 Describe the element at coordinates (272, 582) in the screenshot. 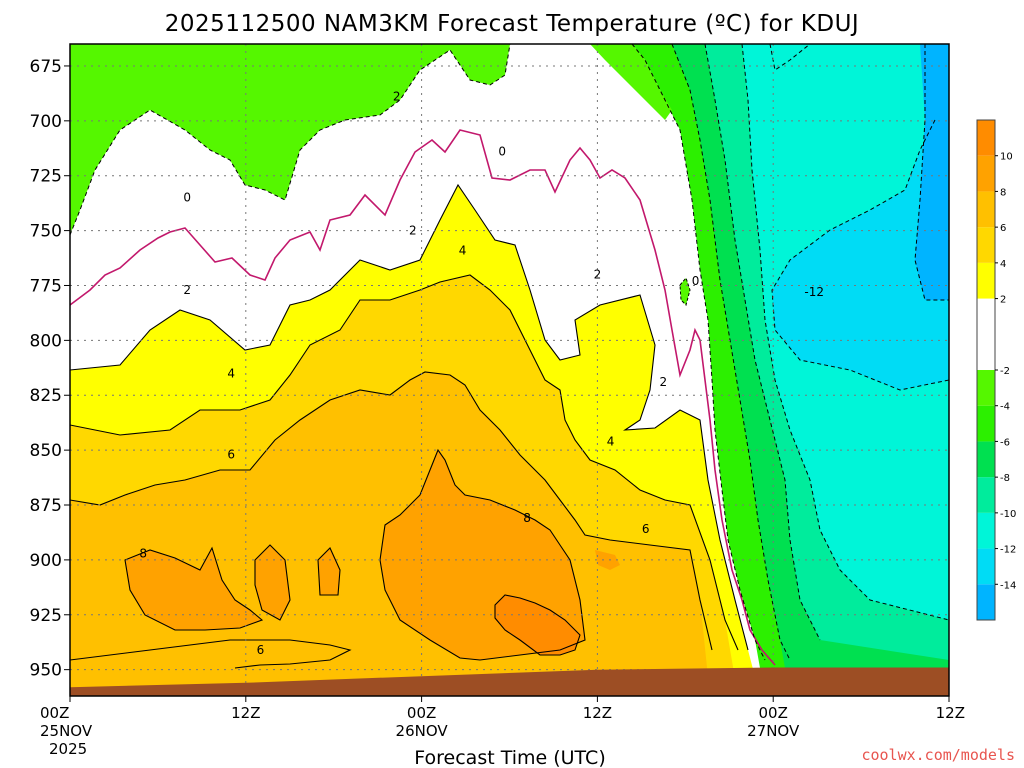

I see `contour-plus-8-small` at that location.